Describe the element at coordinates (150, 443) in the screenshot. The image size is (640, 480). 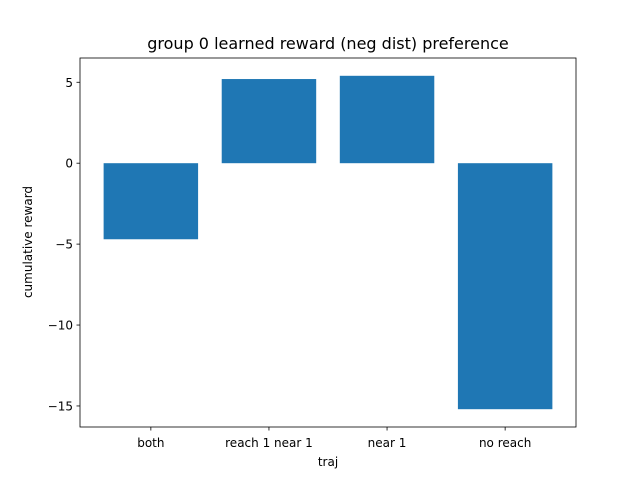
I see `x-tick-label: both` at that location.